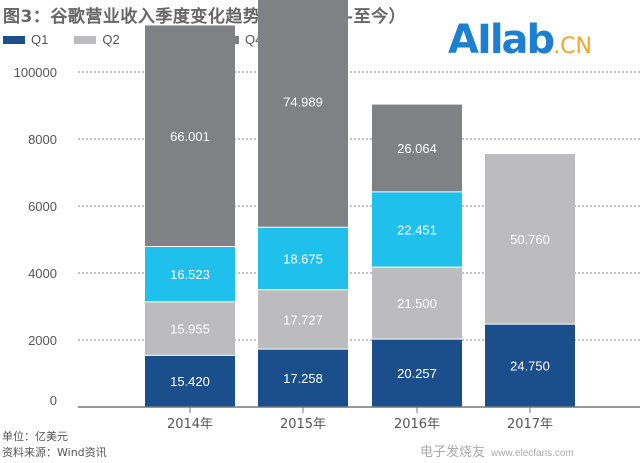  I want to click on ailab-logo: AIlab.CN, so click(520, 43).